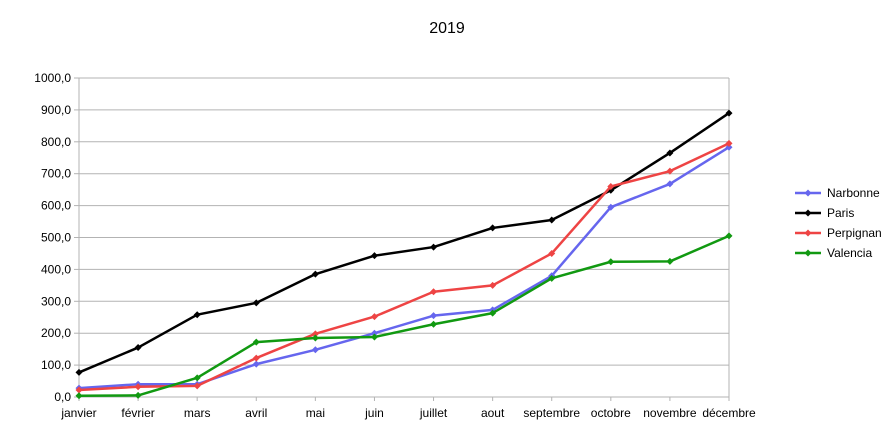 The height and width of the screenshot is (443, 895). I want to click on x-tick-label: aout, so click(493, 413).